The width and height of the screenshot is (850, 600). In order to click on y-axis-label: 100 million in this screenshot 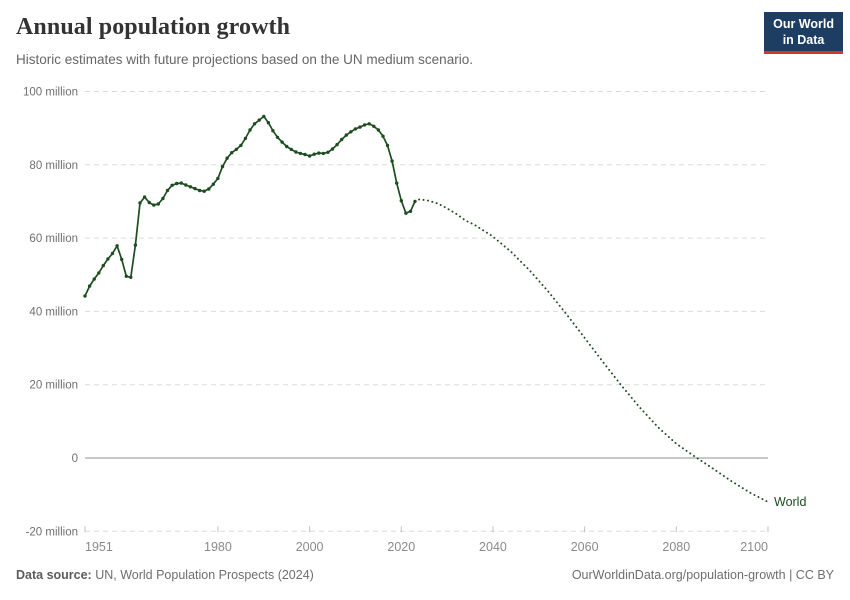, I will do `click(50, 93)`.